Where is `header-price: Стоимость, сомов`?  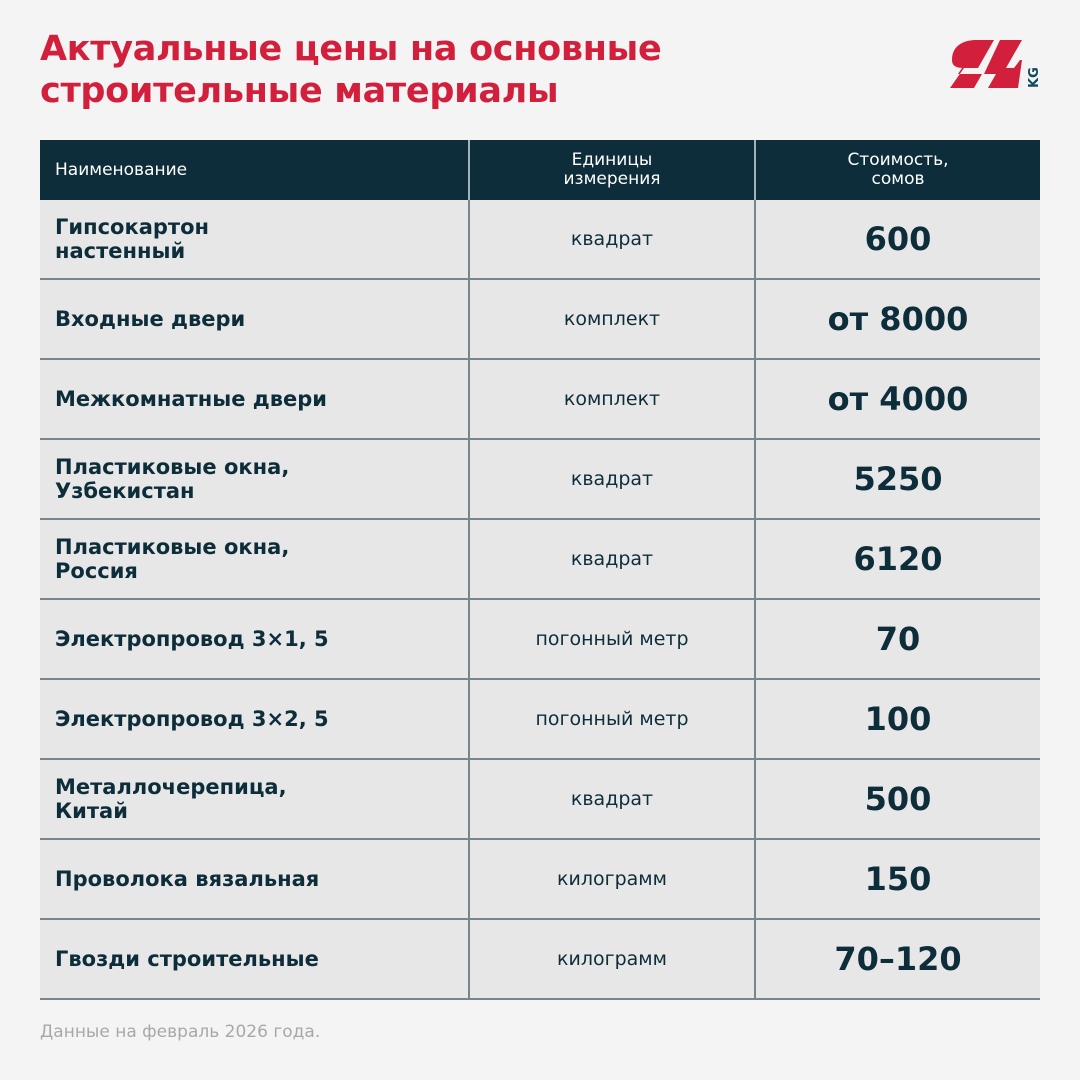
header-price: Стоимость, сомов is located at coordinates (897, 170).